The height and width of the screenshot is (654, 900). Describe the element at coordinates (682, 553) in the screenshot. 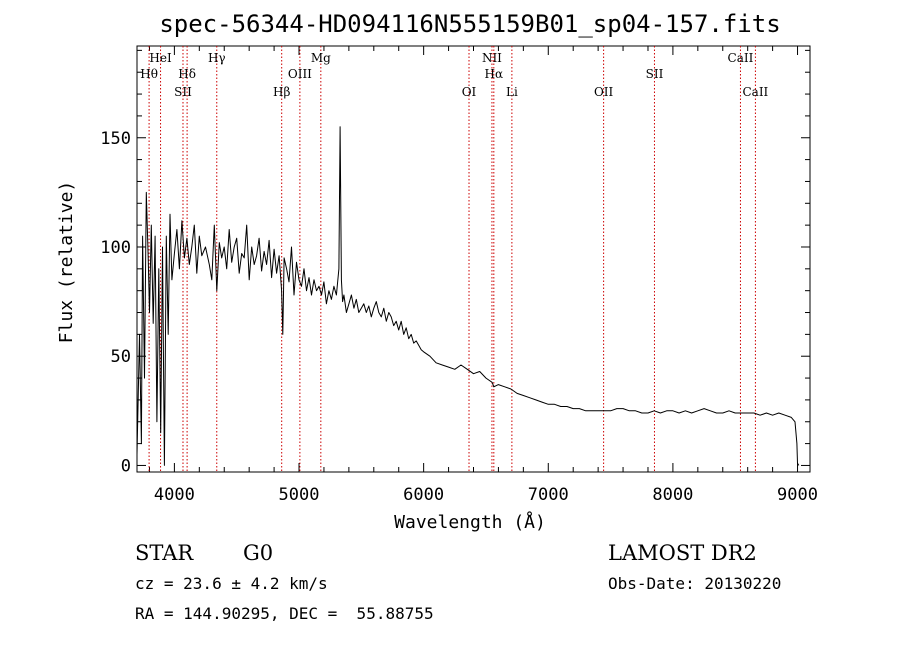

I see `survey-label: LAMOST DR2` at that location.